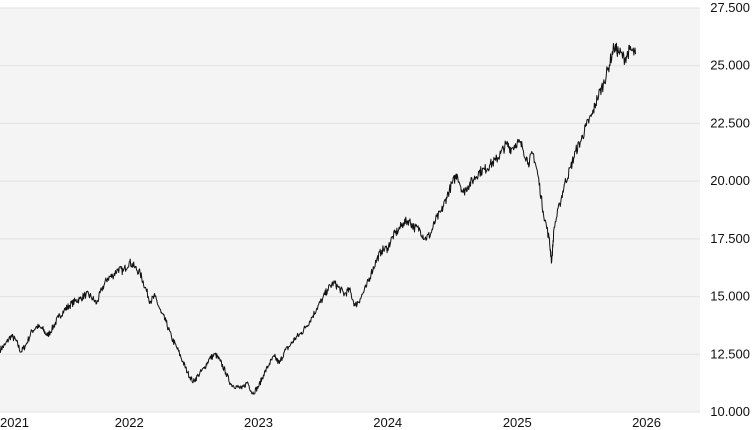 The height and width of the screenshot is (430, 753). What do you see at coordinates (730, 238) in the screenshot?
I see `y-tick-label: 17.500` at bounding box center [730, 238].